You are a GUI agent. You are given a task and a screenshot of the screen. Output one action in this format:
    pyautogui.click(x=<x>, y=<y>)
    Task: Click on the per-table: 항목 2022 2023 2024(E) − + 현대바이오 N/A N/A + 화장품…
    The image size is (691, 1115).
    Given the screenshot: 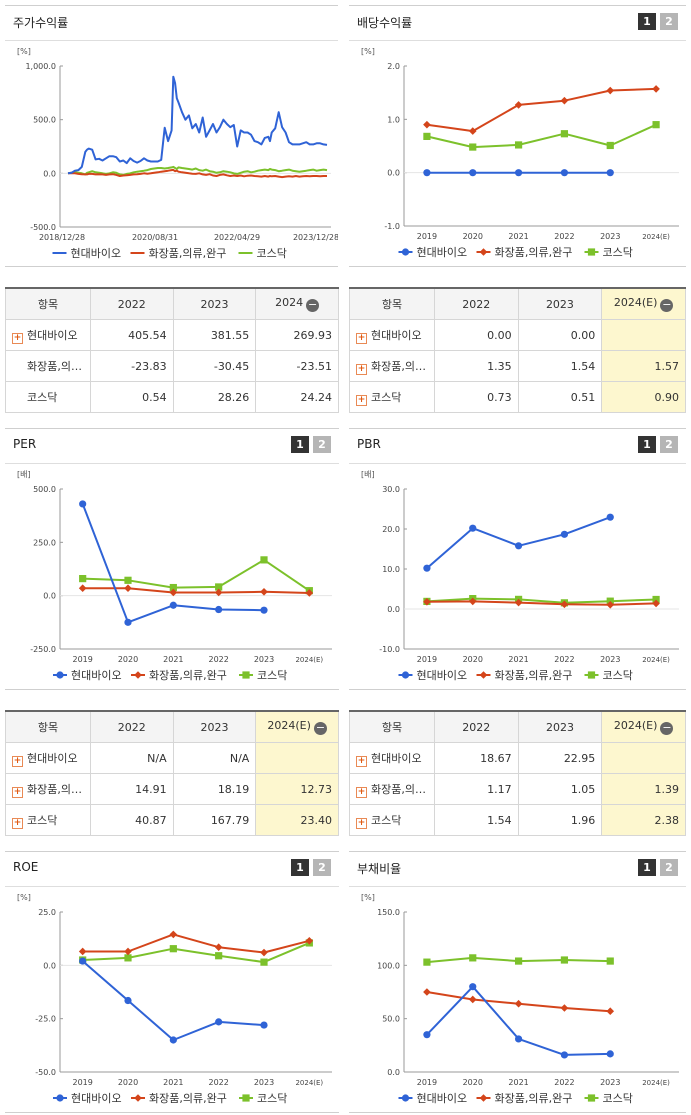 What is the action you would take?
    pyautogui.click(x=172, y=773)
    